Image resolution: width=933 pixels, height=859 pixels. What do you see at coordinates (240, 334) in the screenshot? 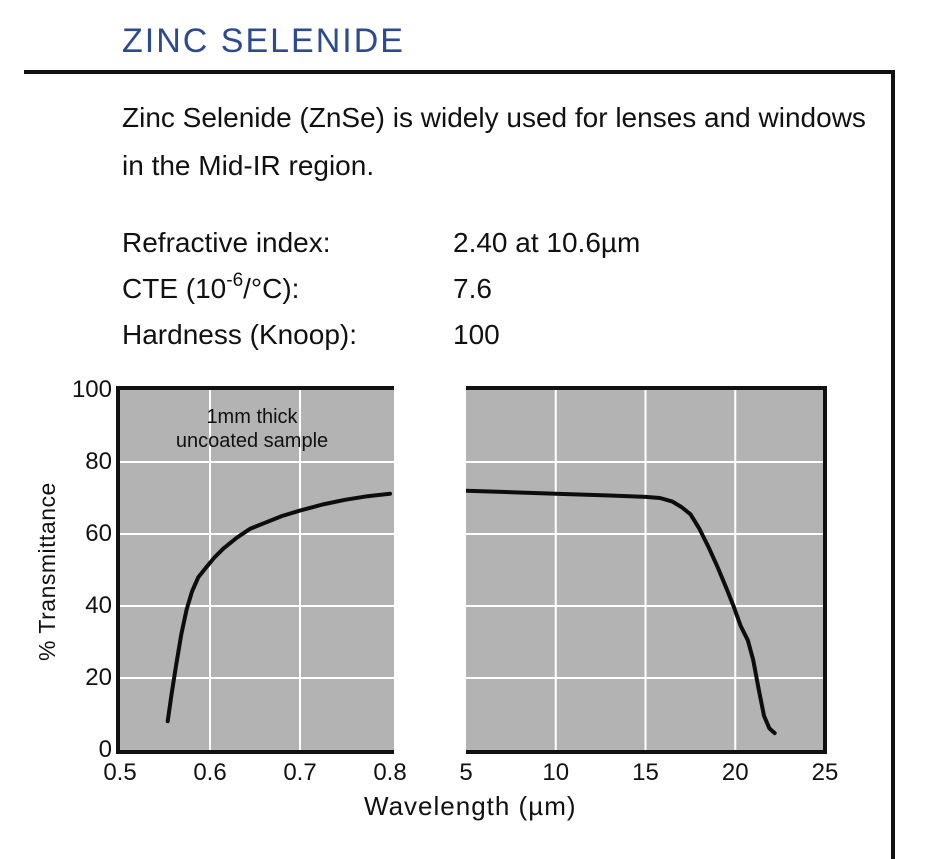
I see `property-label: Hardness (Knoop):` at bounding box center [240, 334].